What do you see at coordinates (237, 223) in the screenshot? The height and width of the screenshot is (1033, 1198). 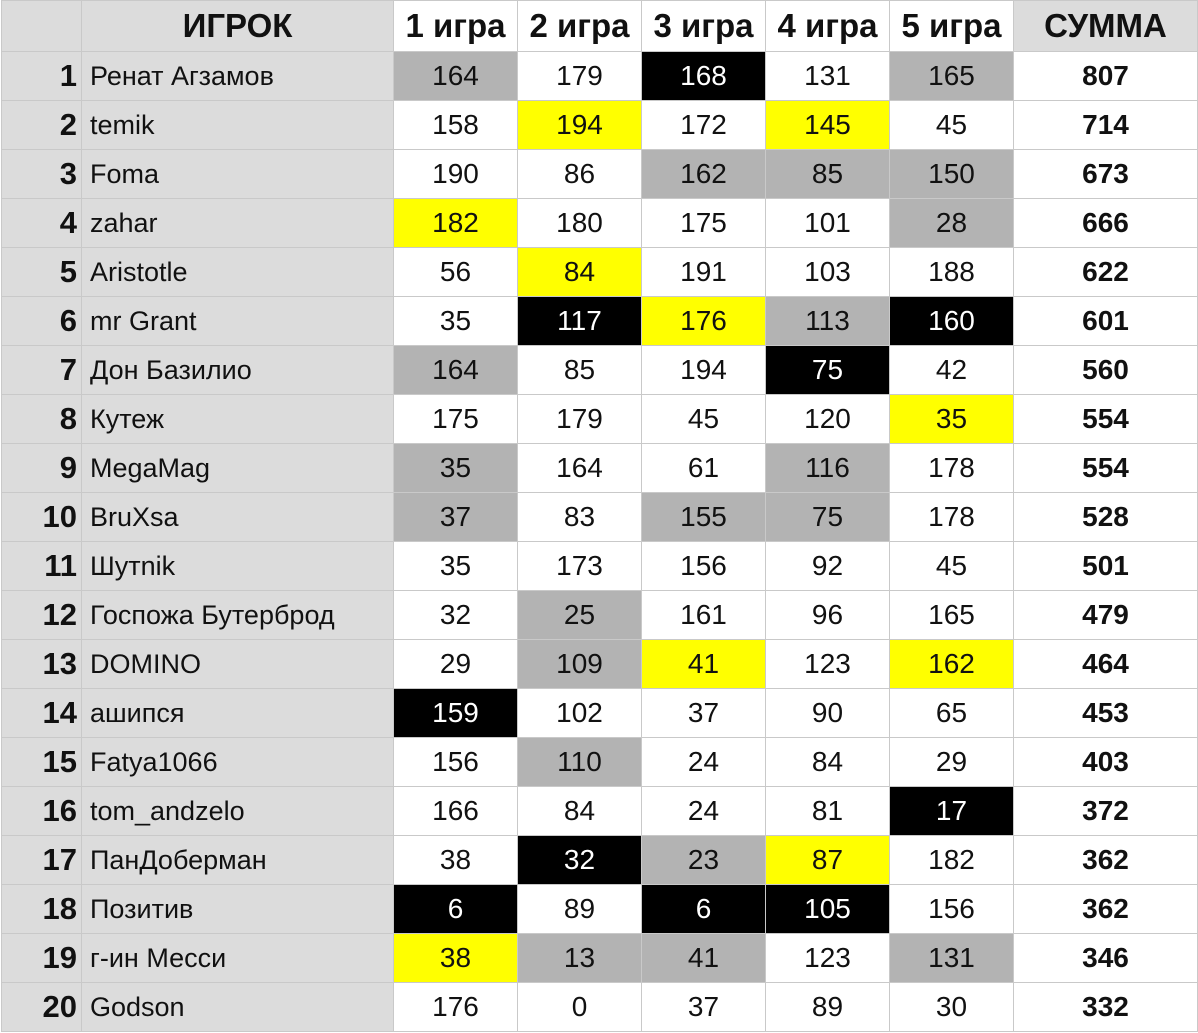 I see `player-name-cell: zahar` at bounding box center [237, 223].